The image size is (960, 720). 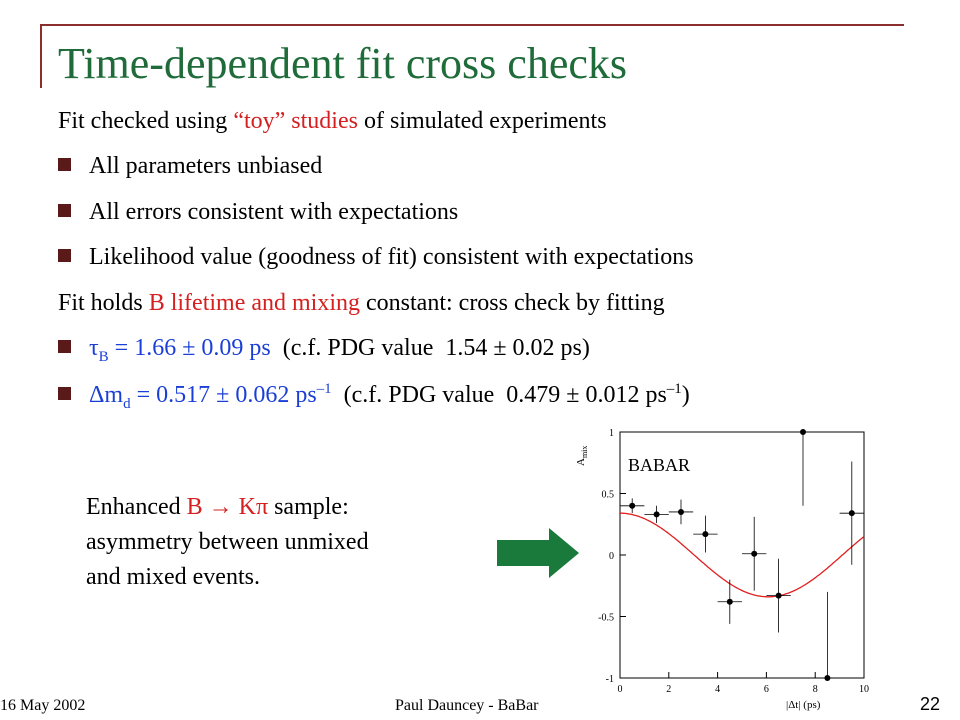 I want to click on tau-pdg: (c.f. PDG value 1.54 ± 0.02 ps), so click(x=430, y=348).